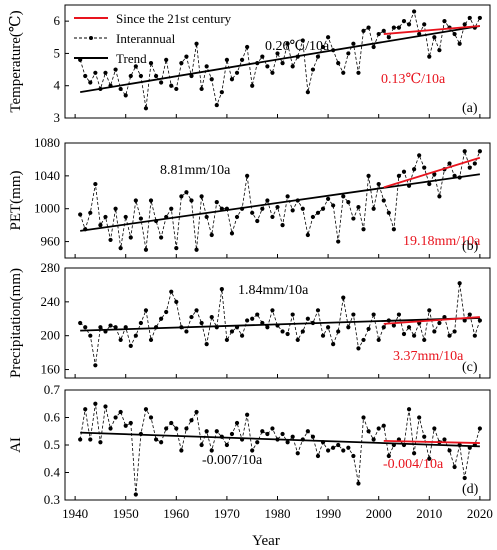 The height and width of the screenshot is (550, 497). Describe the element at coordinates (280, 449) in the screenshot. I see `interannual-series-line` at that location.